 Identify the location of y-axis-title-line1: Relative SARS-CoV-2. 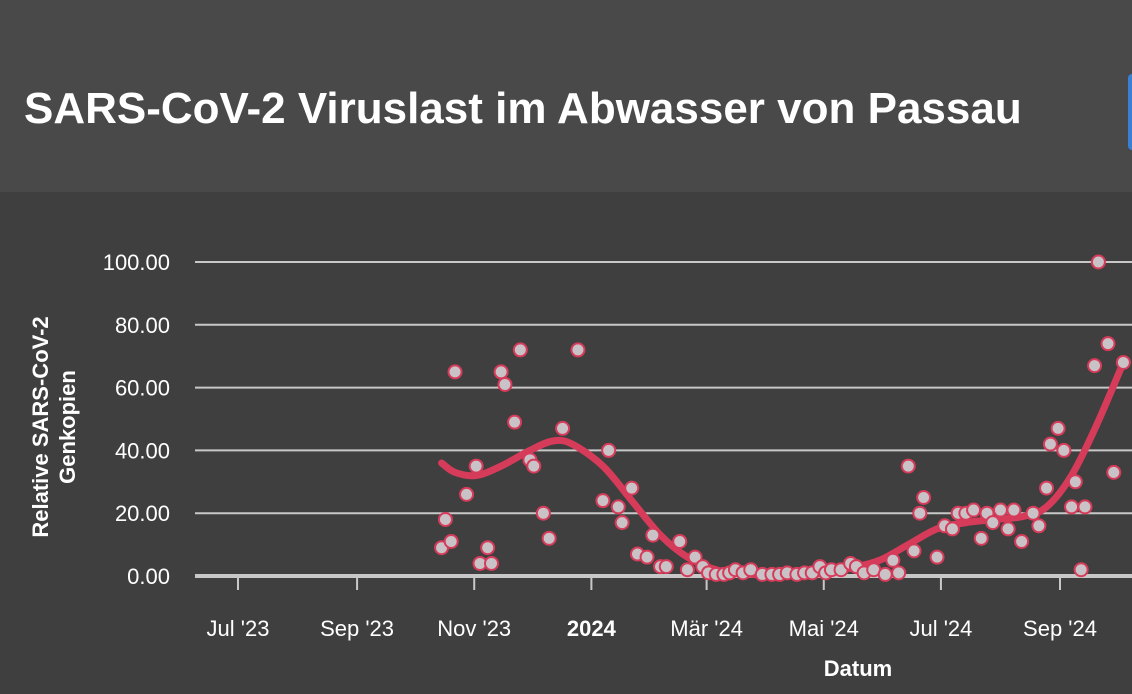
(40, 426).